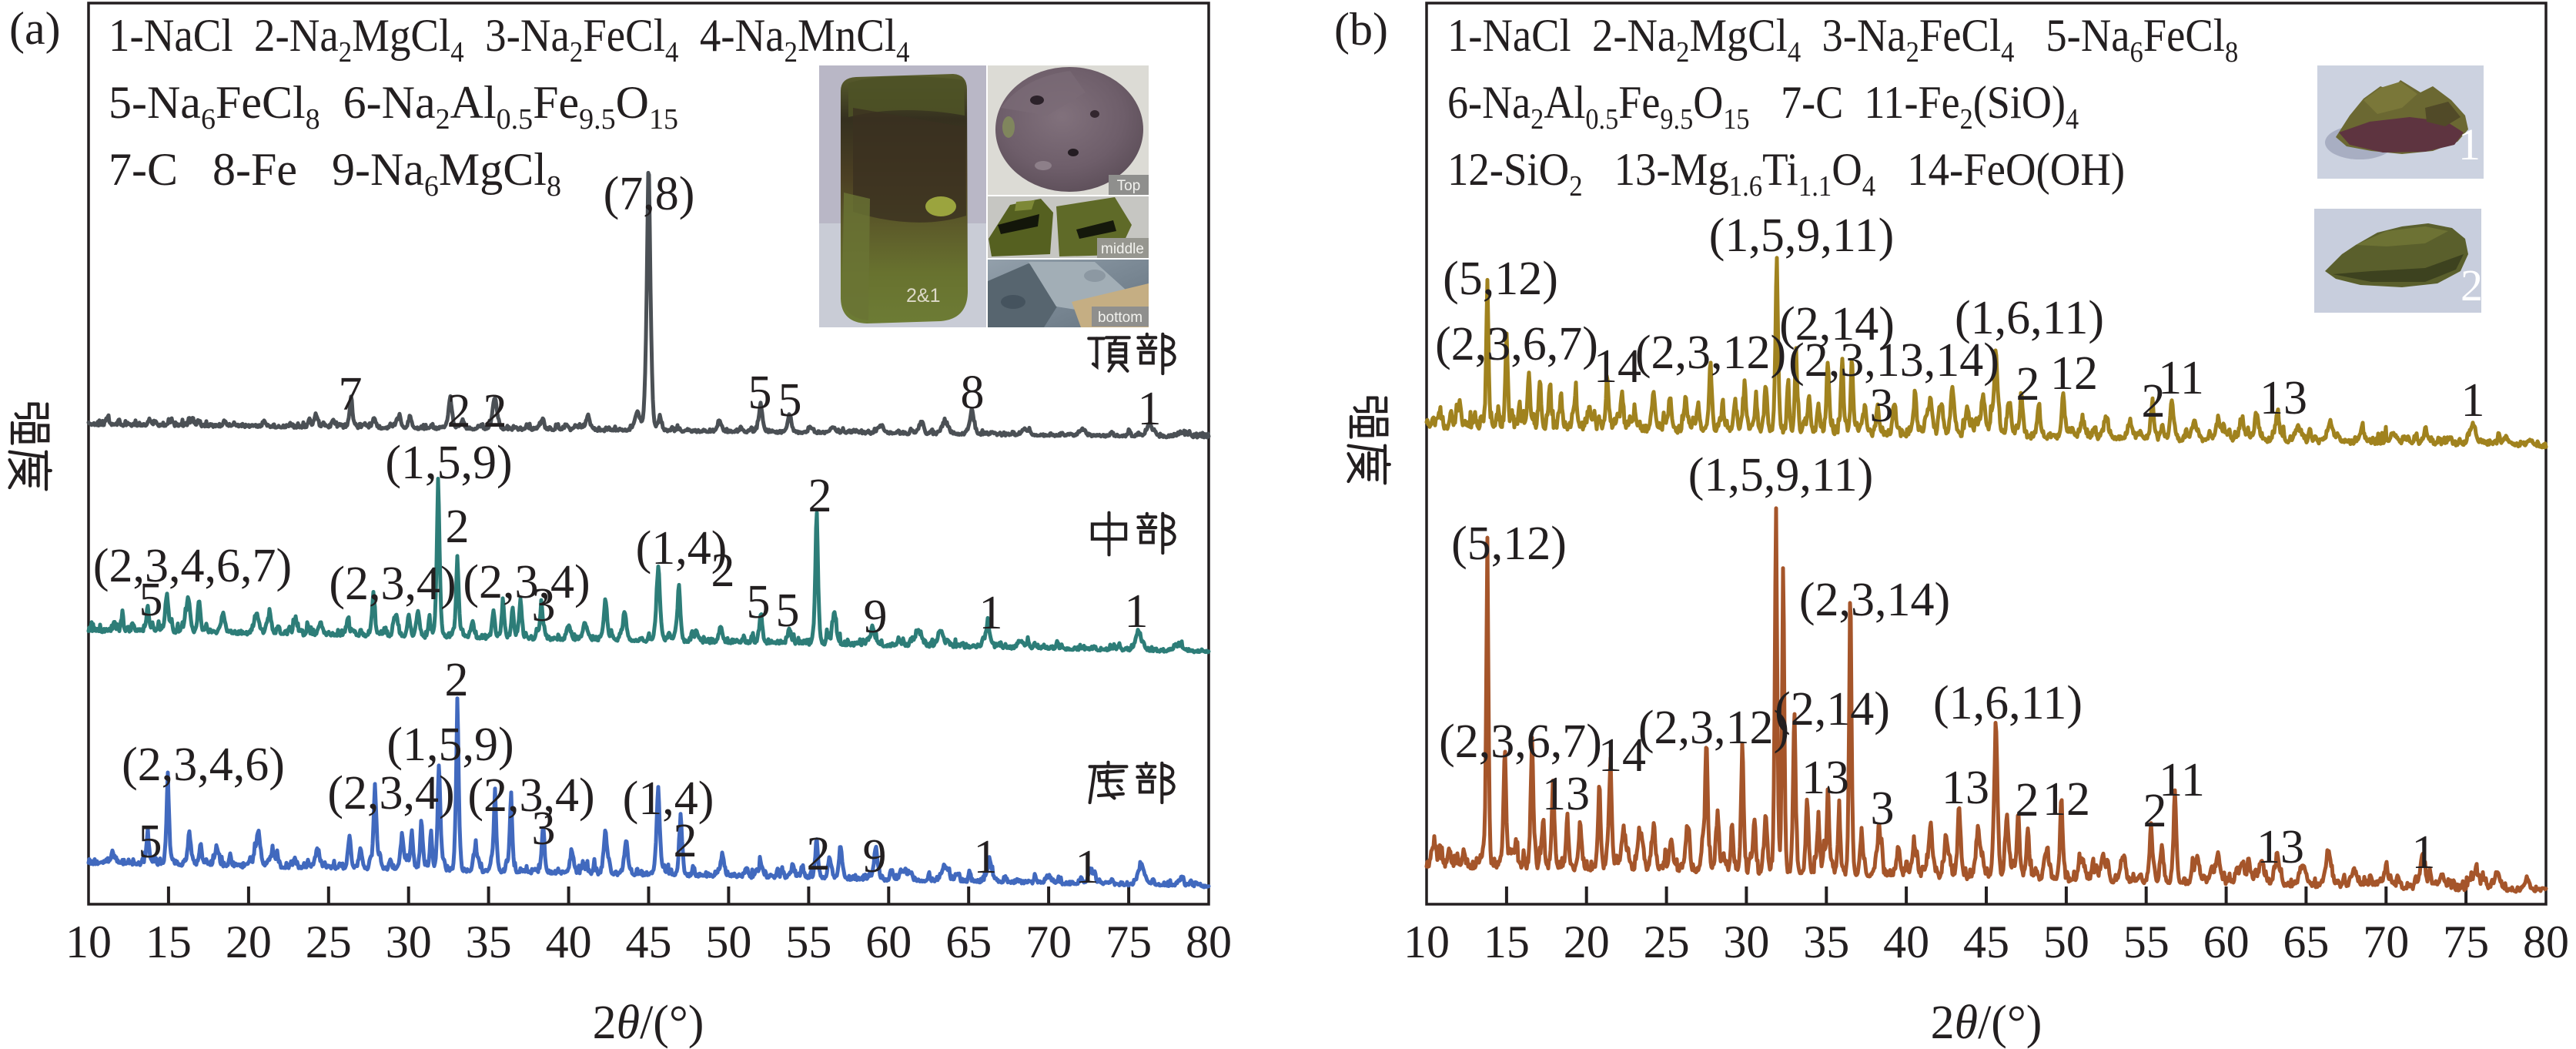 Image resolution: width=2576 pixels, height=1049 pixels. Describe the element at coordinates (969, 942) in the screenshot. I see `svg-text: 65` at that location.